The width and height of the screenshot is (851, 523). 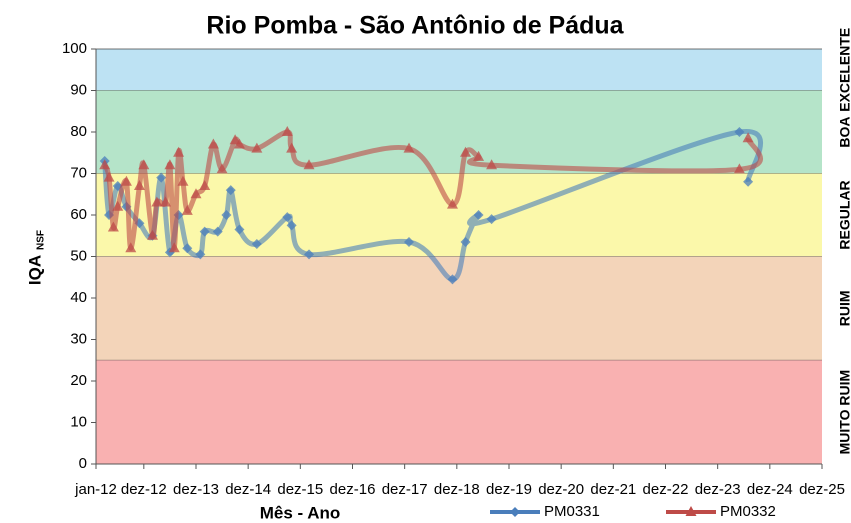 I want to click on band-label: MUITO RUIM, so click(x=844, y=412).